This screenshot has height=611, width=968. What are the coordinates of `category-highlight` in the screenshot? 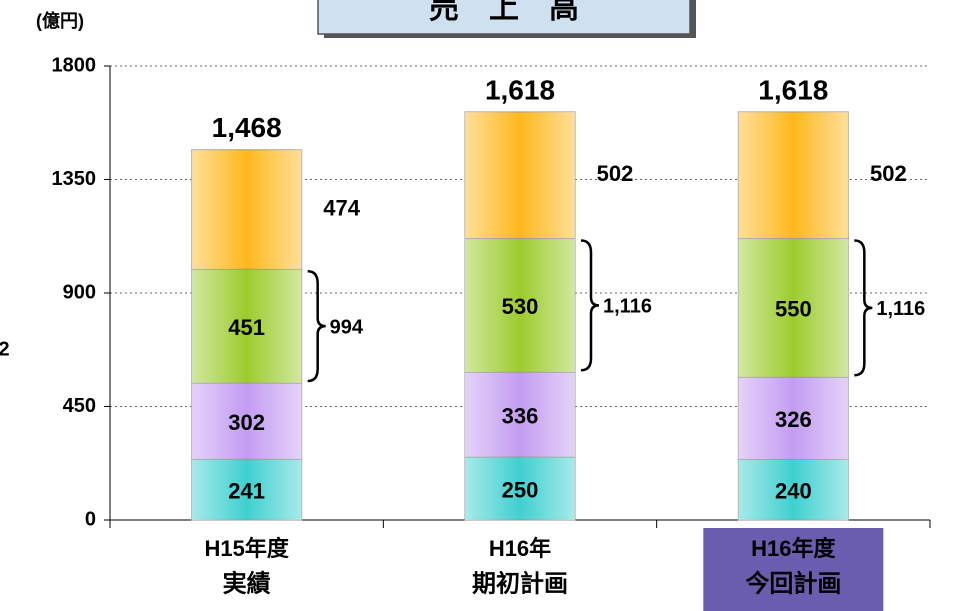 It's located at (793, 569).